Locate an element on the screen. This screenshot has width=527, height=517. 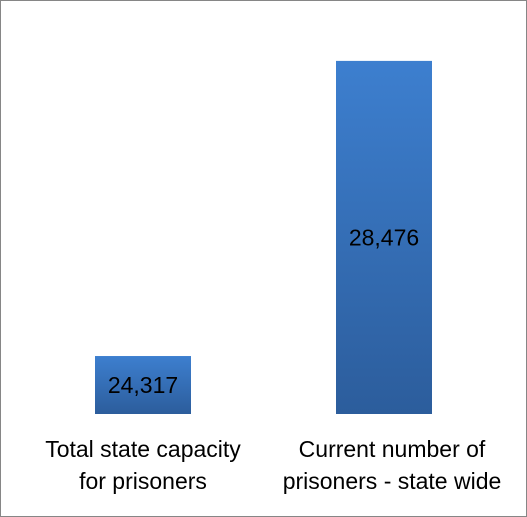
data-label-1: 28,476 is located at coordinates (384, 237).